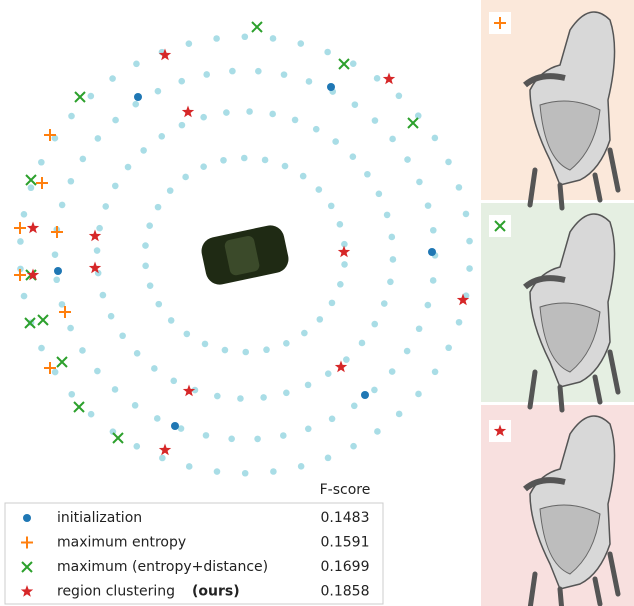 Image resolution: width=634 pixels, height=606 pixels. Describe the element at coordinates (345, 567) in the screenshot. I see `legend-score: 0.1699` at that location.